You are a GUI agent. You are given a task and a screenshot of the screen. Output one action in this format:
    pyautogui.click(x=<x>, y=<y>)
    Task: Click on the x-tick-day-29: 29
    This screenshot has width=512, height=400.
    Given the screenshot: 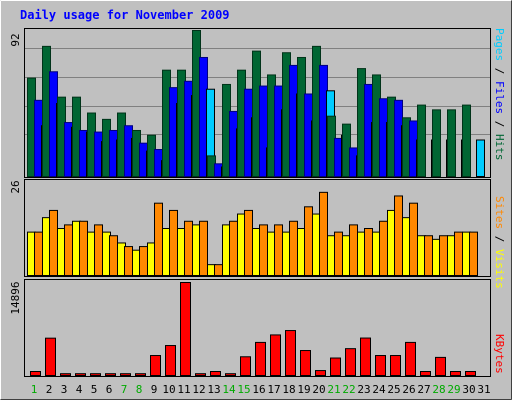 What is the action you would take?
    pyautogui.click(x=453, y=389)
    